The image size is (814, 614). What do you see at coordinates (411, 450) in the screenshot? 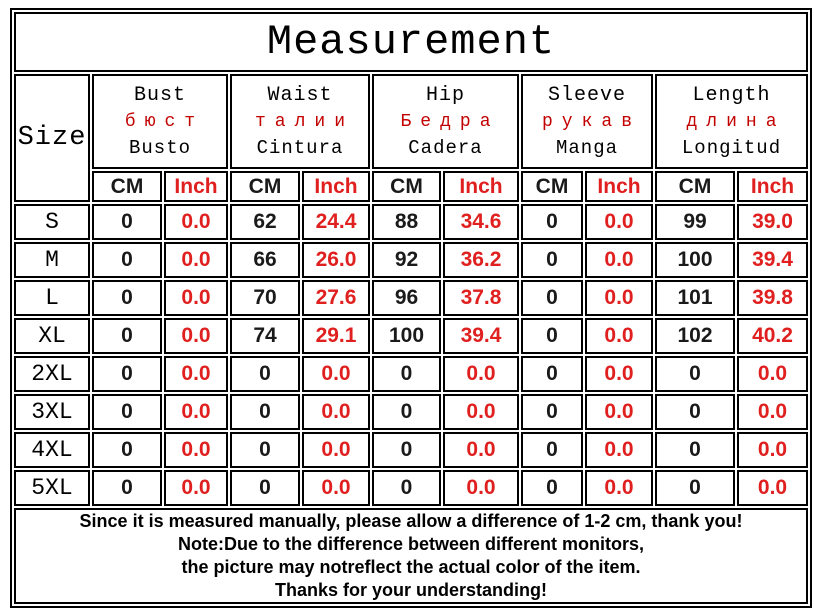
I see `table-row-4xl: 4XL 0 0.0 0 0.0 0 0.0 0 0.0 0 0.0` at bounding box center [411, 450].